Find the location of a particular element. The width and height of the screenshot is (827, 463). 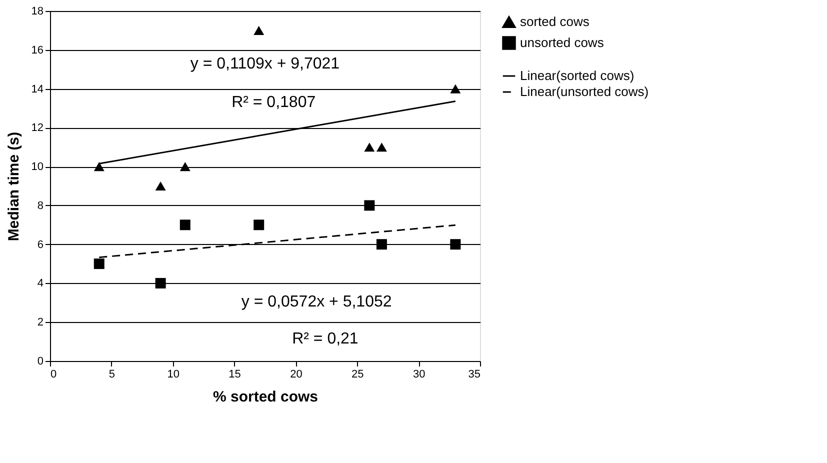

y-tick-label: 6 is located at coordinates (40, 244).